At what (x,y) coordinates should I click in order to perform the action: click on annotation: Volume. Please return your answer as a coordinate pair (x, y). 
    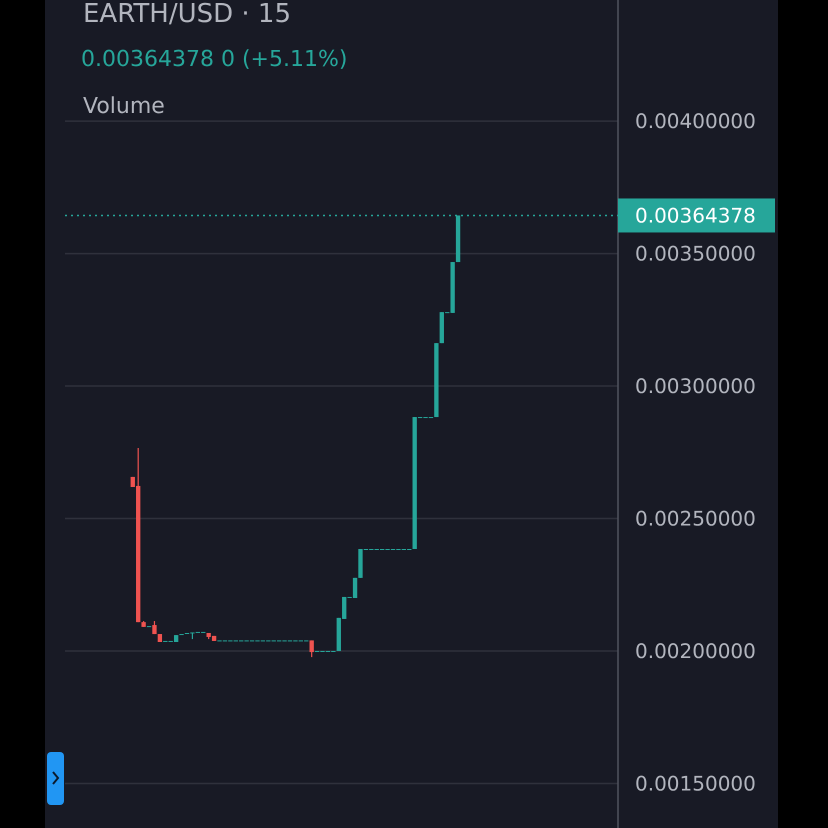
    Looking at the image, I should click on (124, 106).